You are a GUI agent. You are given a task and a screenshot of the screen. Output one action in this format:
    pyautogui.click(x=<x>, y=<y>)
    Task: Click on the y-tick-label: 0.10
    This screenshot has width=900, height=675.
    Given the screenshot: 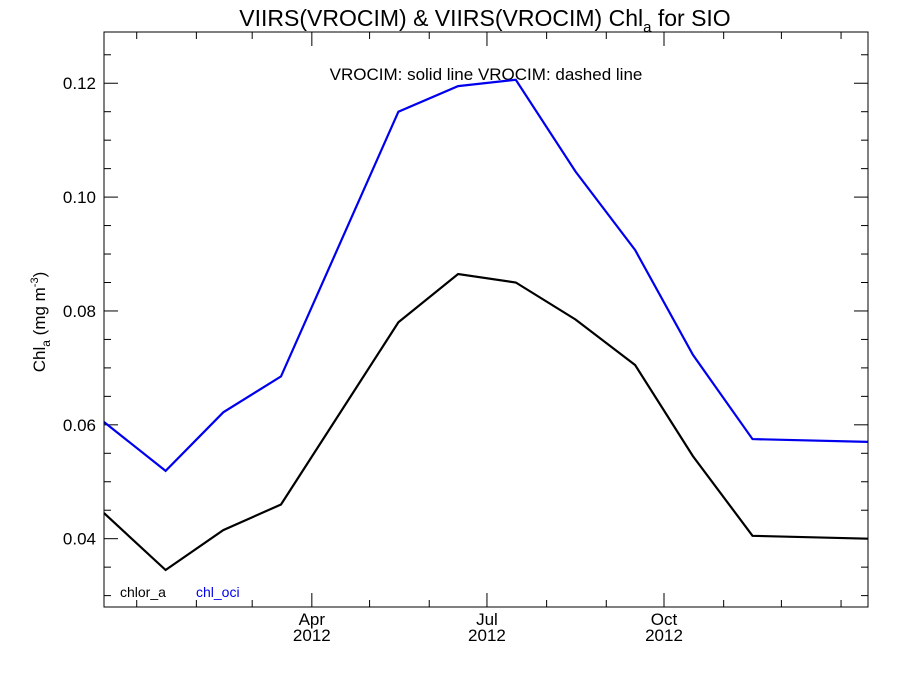 What is the action you would take?
    pyautogui.click(x=79, y=197)
    